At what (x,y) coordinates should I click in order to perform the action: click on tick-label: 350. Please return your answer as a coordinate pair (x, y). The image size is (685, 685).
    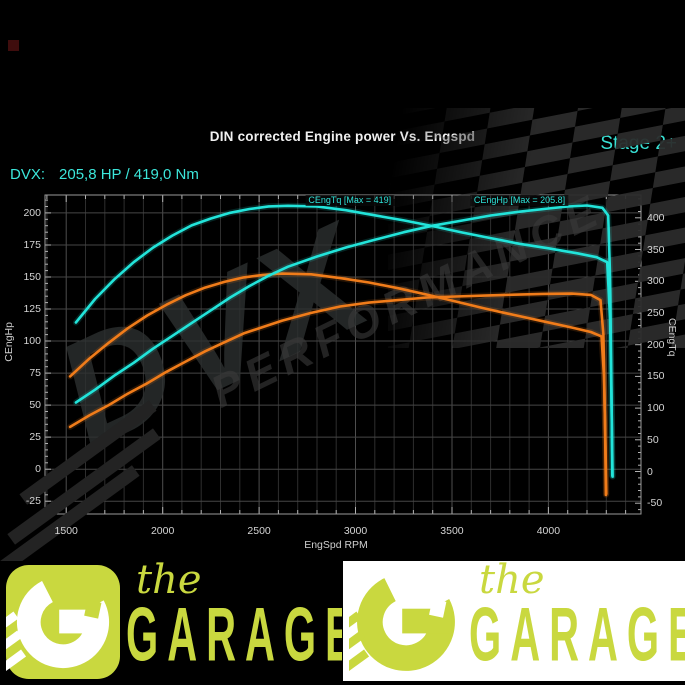
    Looking at the image, I should click on (656, 249).